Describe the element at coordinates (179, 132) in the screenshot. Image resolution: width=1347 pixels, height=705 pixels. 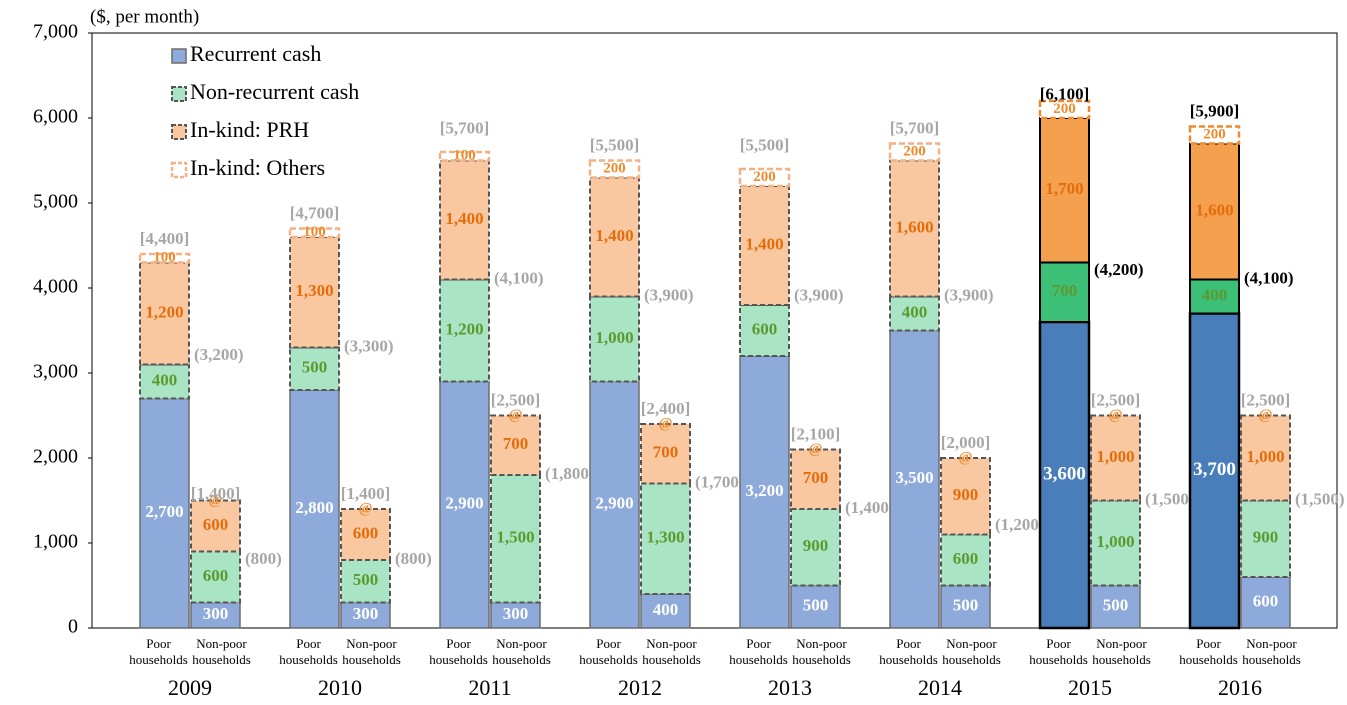
I see `legend-swatch` at that location.